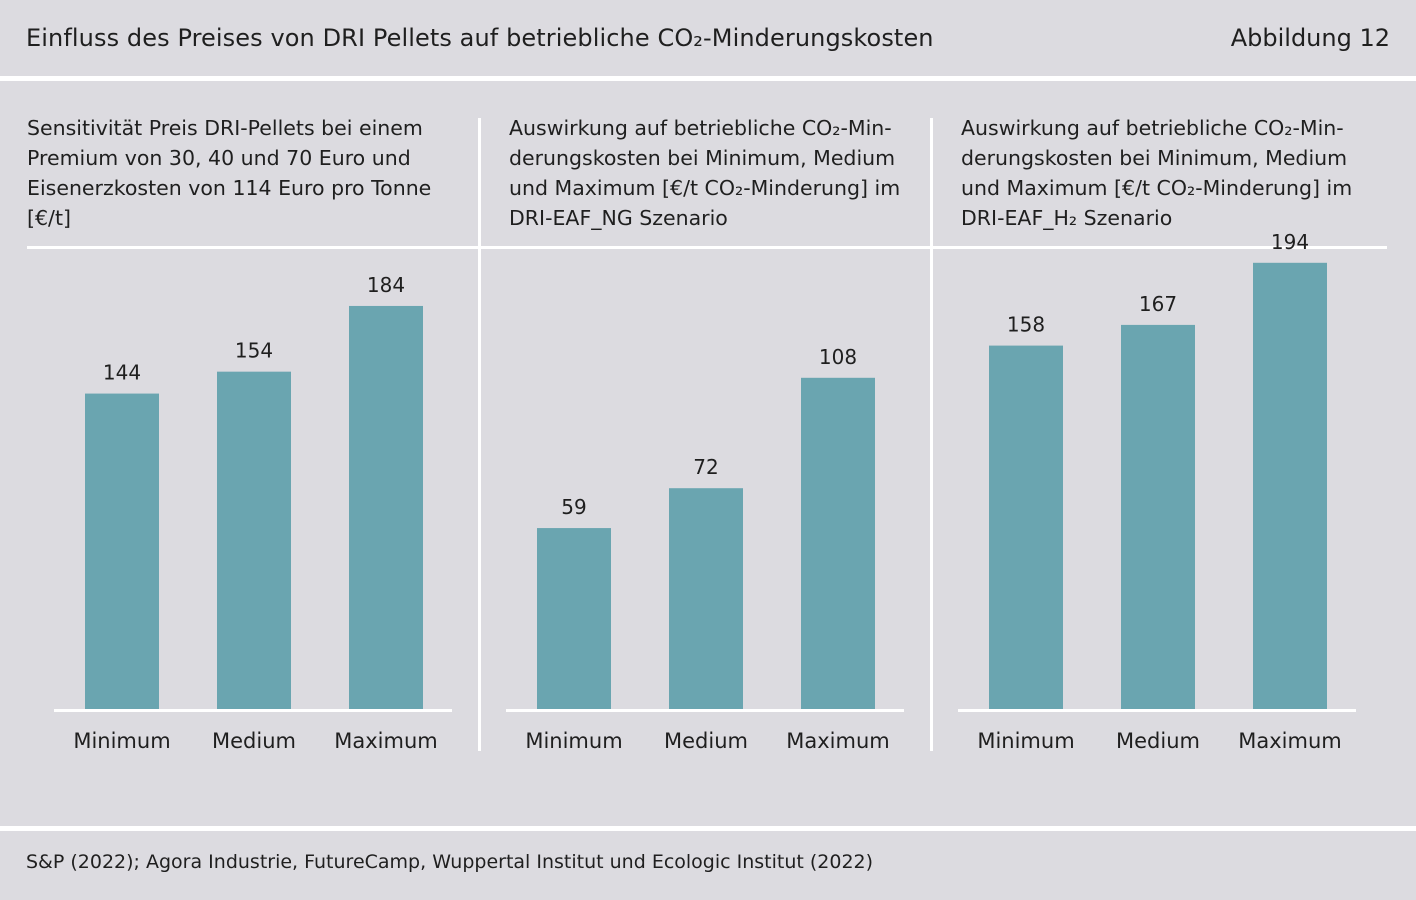 This screenshot has width=1416, height=900. What do you see at coordinates (1310, 38) in the screenshot?
I see `figure-number: Abbildung 12` at bounding box center [1310, 38].